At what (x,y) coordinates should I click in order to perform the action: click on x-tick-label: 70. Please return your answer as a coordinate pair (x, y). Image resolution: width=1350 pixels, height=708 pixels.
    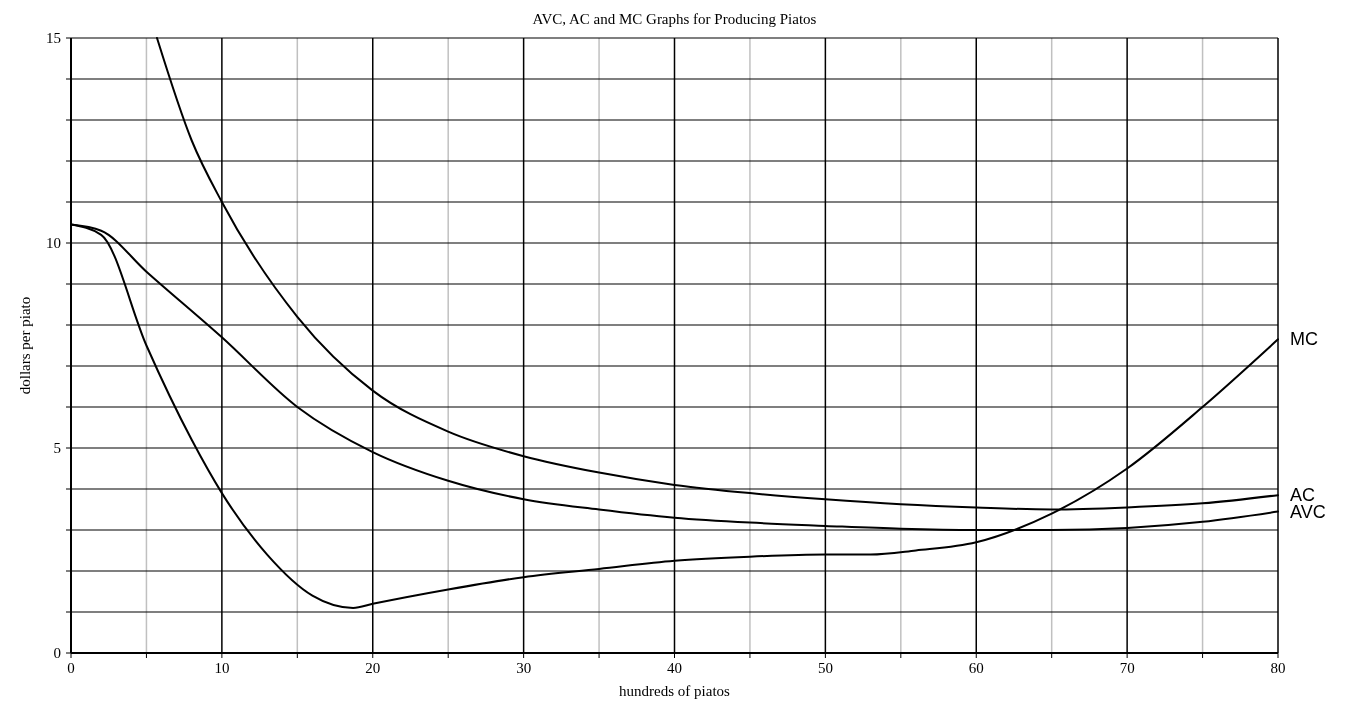
    Looking at the image, I should click on (1127, 668).